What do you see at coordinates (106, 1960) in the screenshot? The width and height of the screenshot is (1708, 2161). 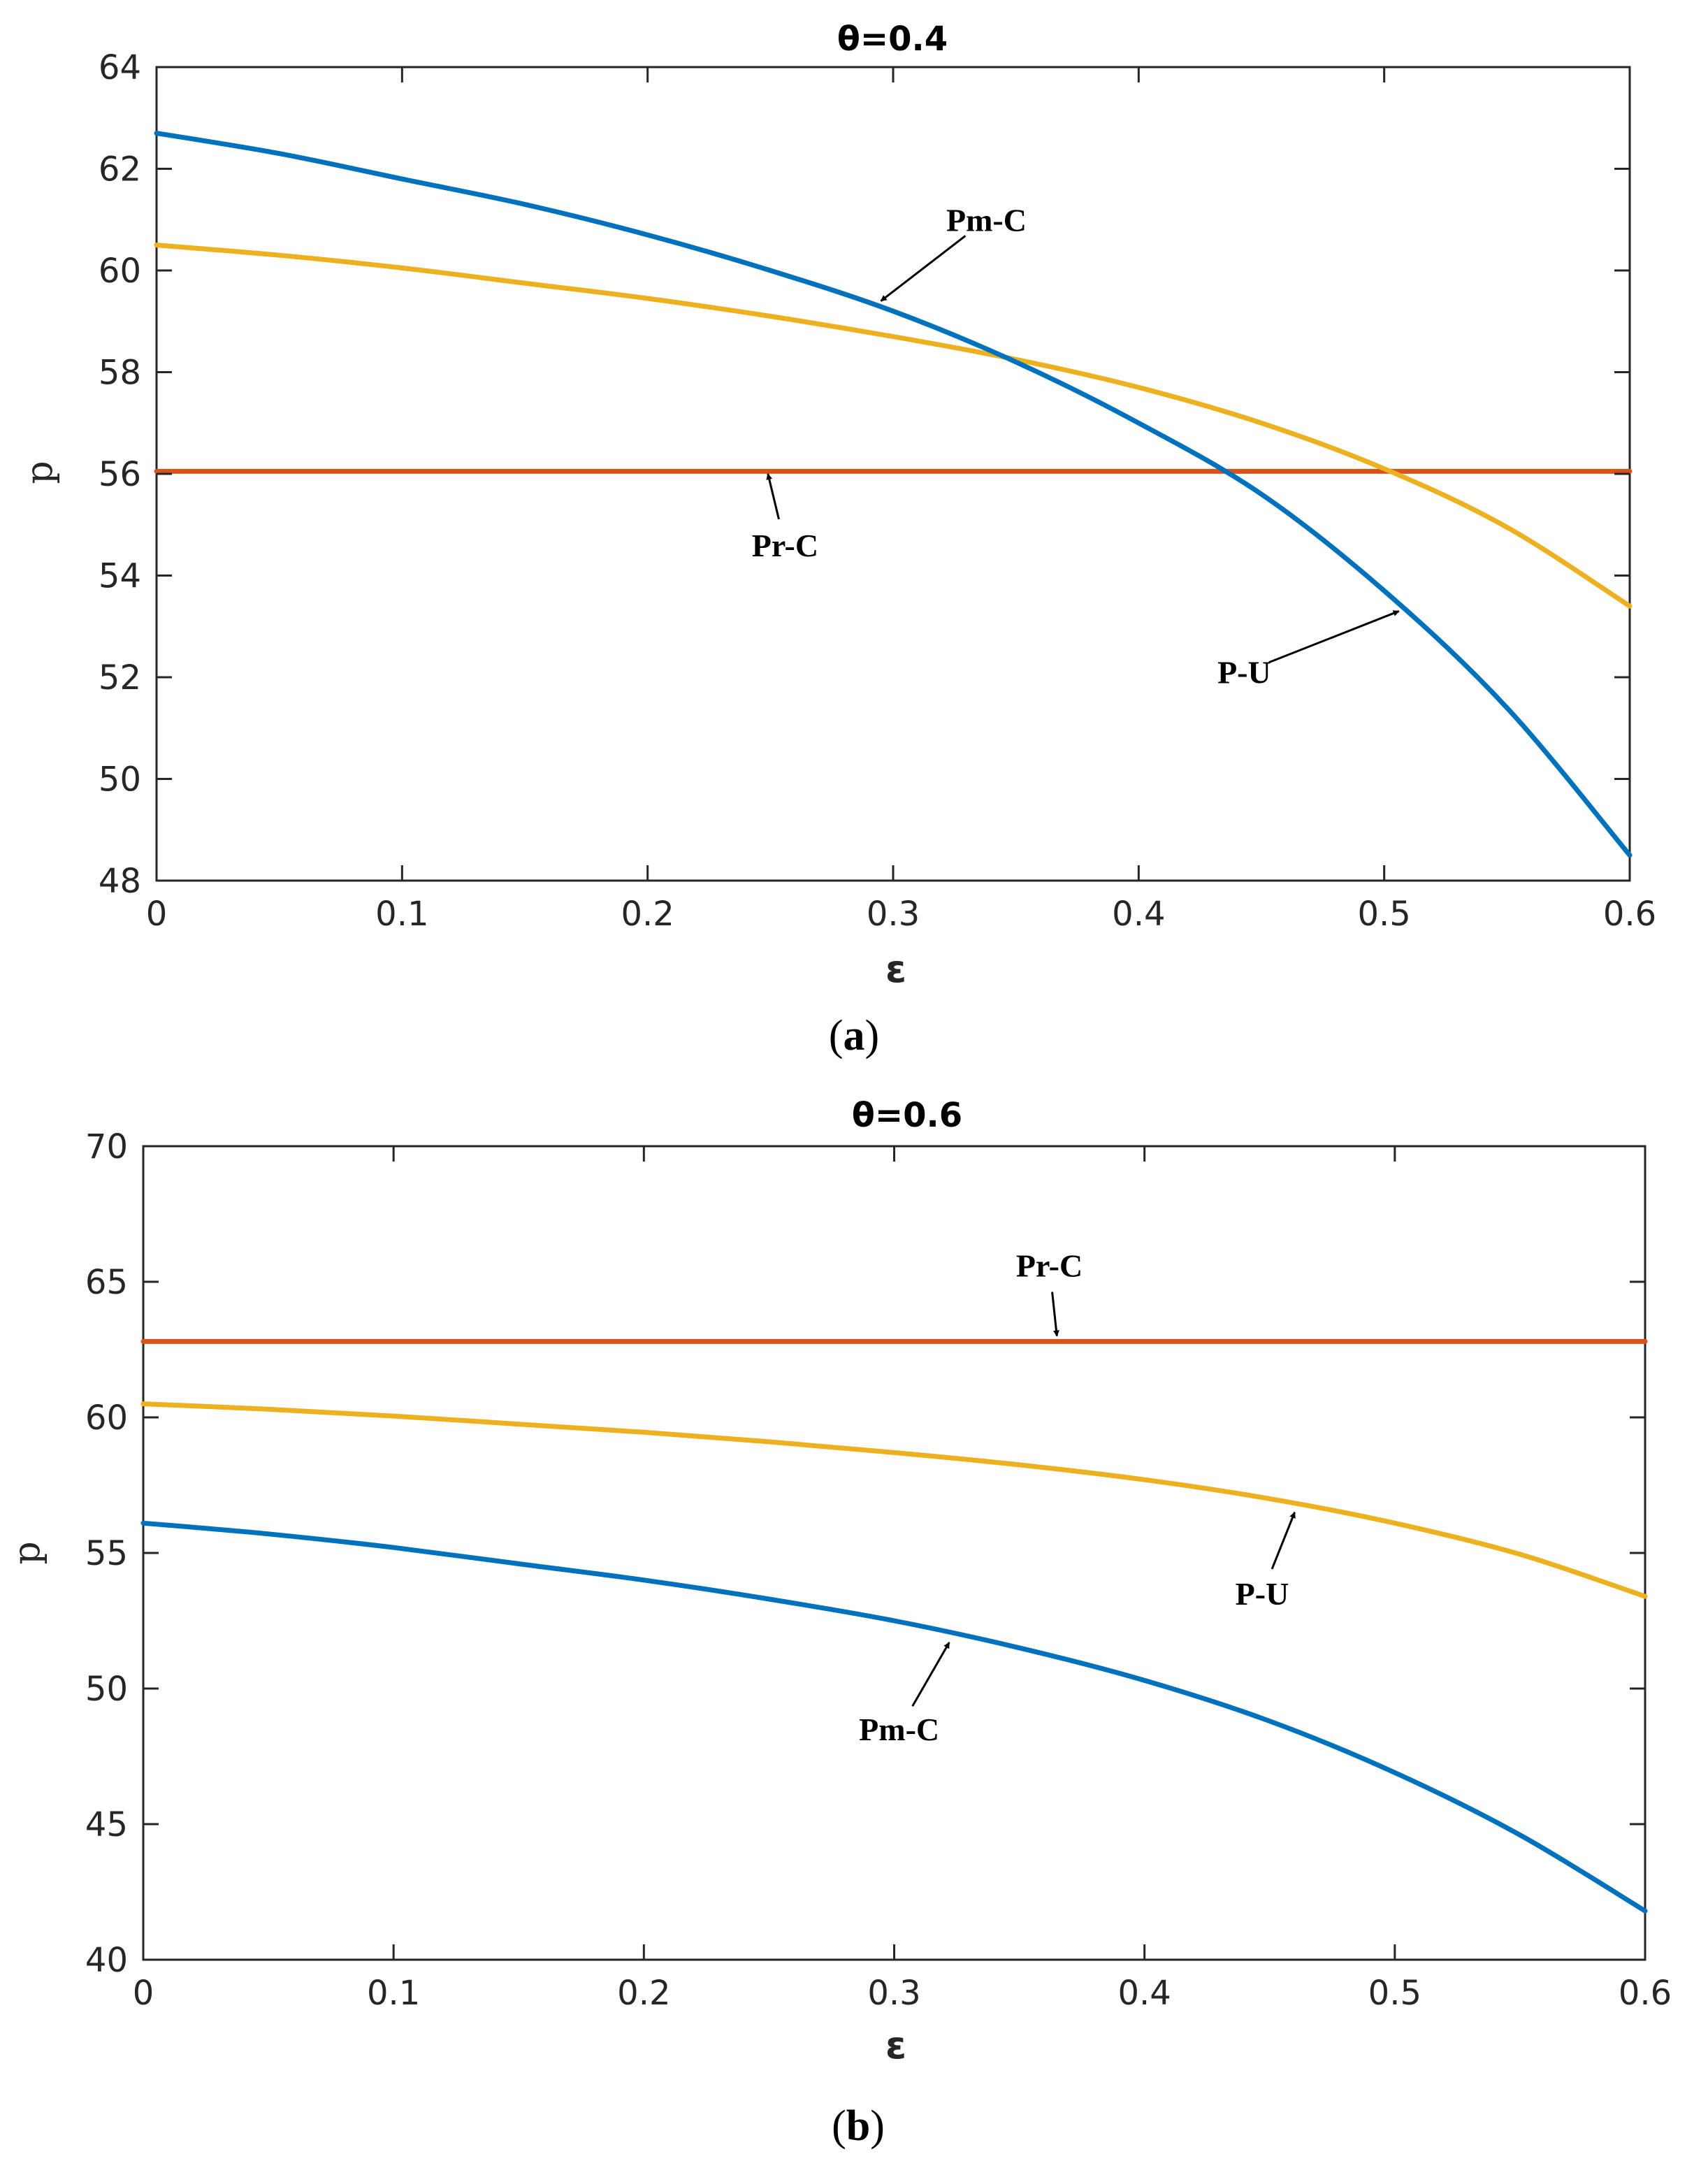 I see `y-tick-label: 40` at bounding box center [106, 1960].